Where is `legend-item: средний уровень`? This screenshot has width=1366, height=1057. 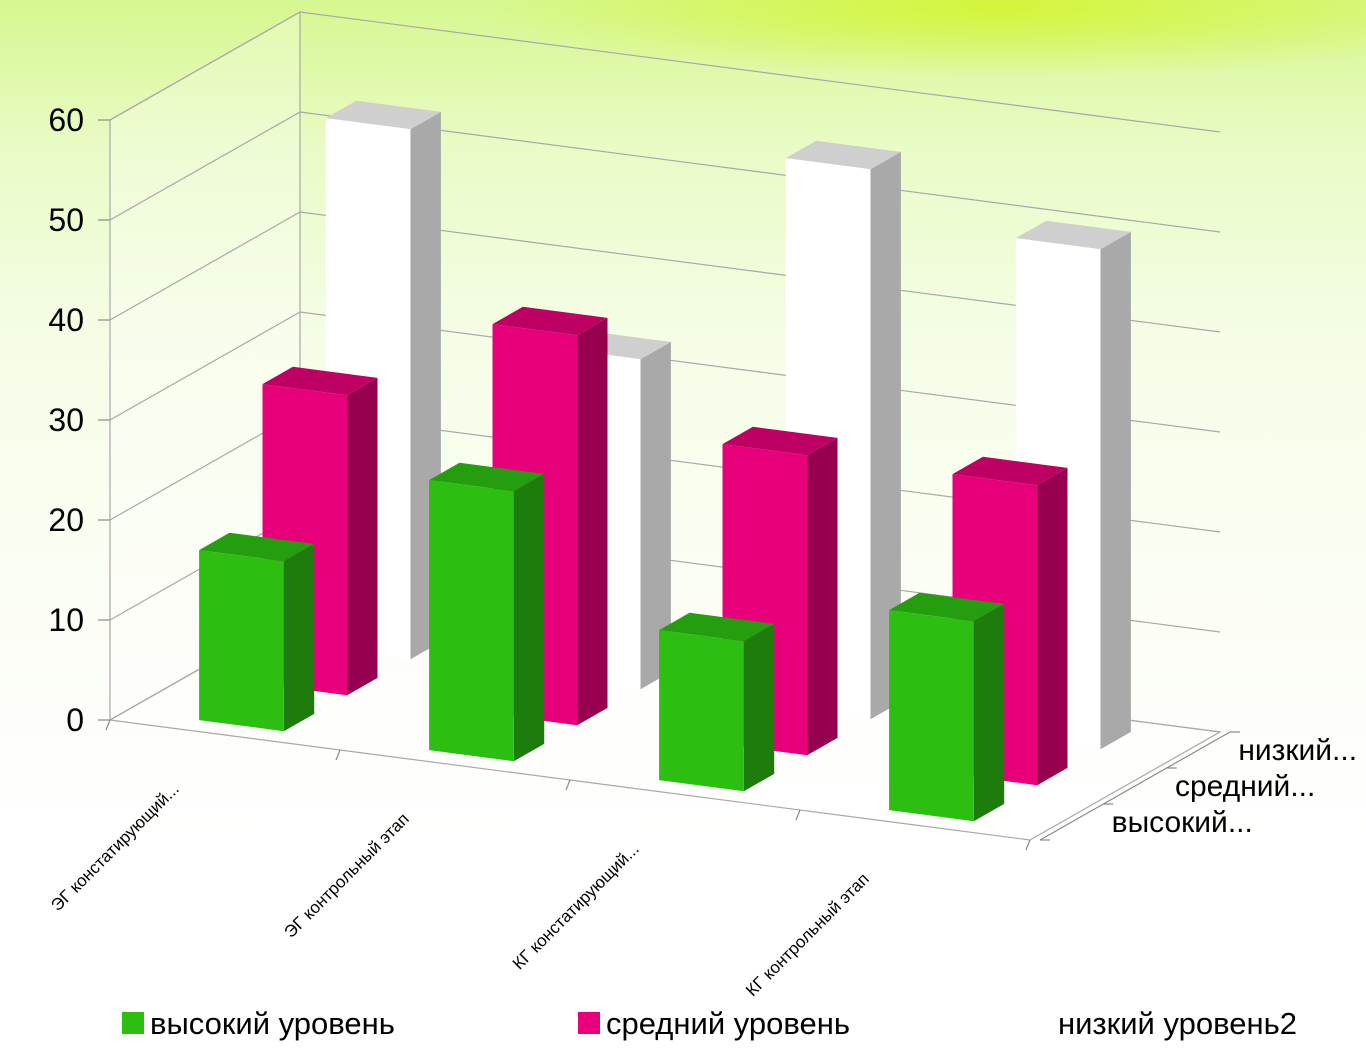
legend-item: средний уровень is located at coordinates (714, 1023).